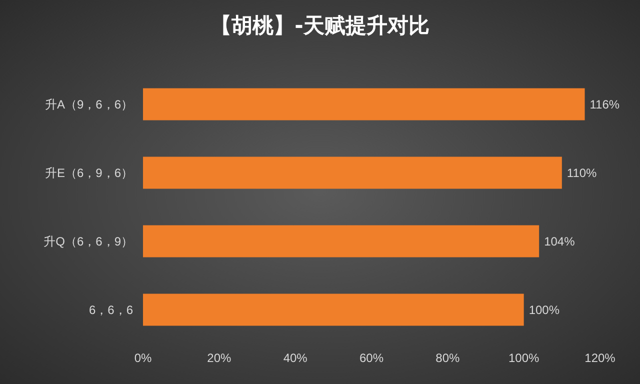 The width and height of the screenshot is (640, 384). I want to click on x-tick-label: 100%, so click(524, 358).